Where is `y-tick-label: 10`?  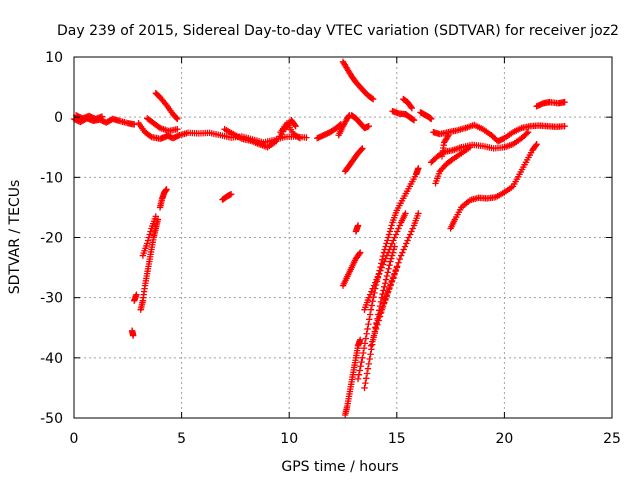
y-tick-label: 10 is located at coordinates (54, 58).